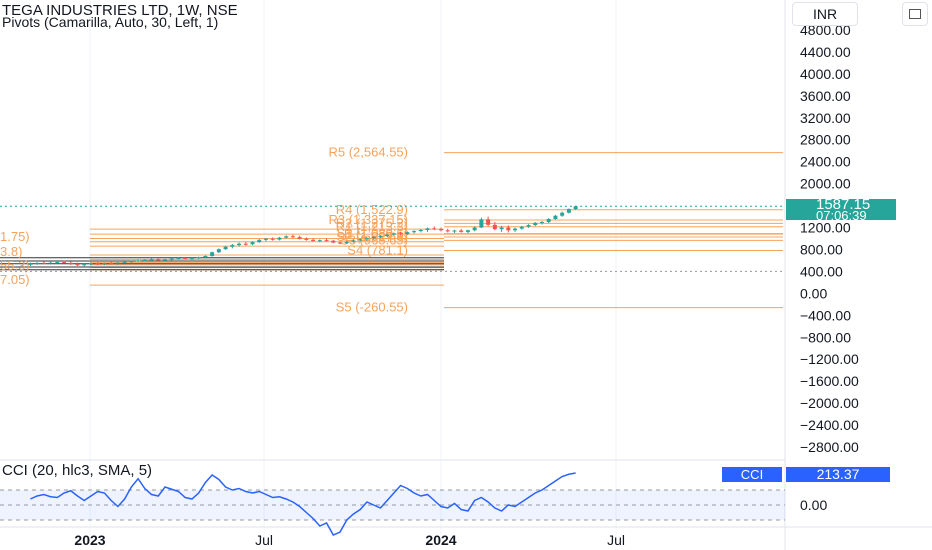 The width and height of the screenshot is (932, 550). Describe the element at coordinates (264, 540) in the screenshot. I see `time-axis-tick: Jul` at that location.